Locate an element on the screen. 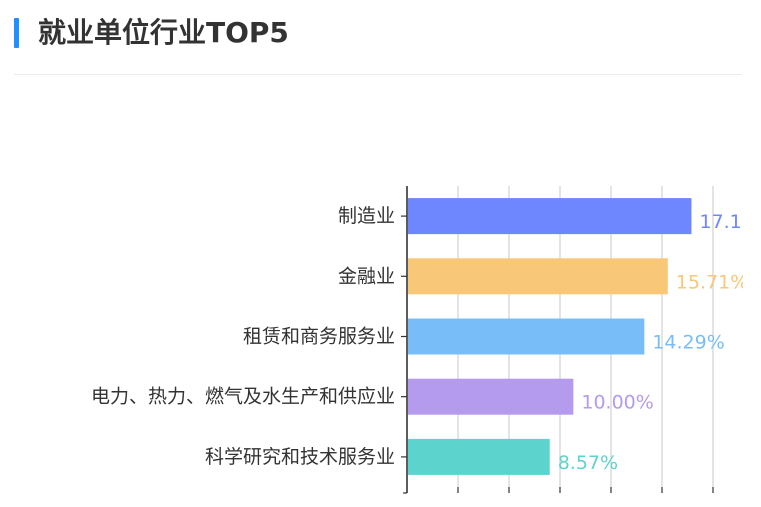  category-label: 制造业 is located at coordinates (366, 216).